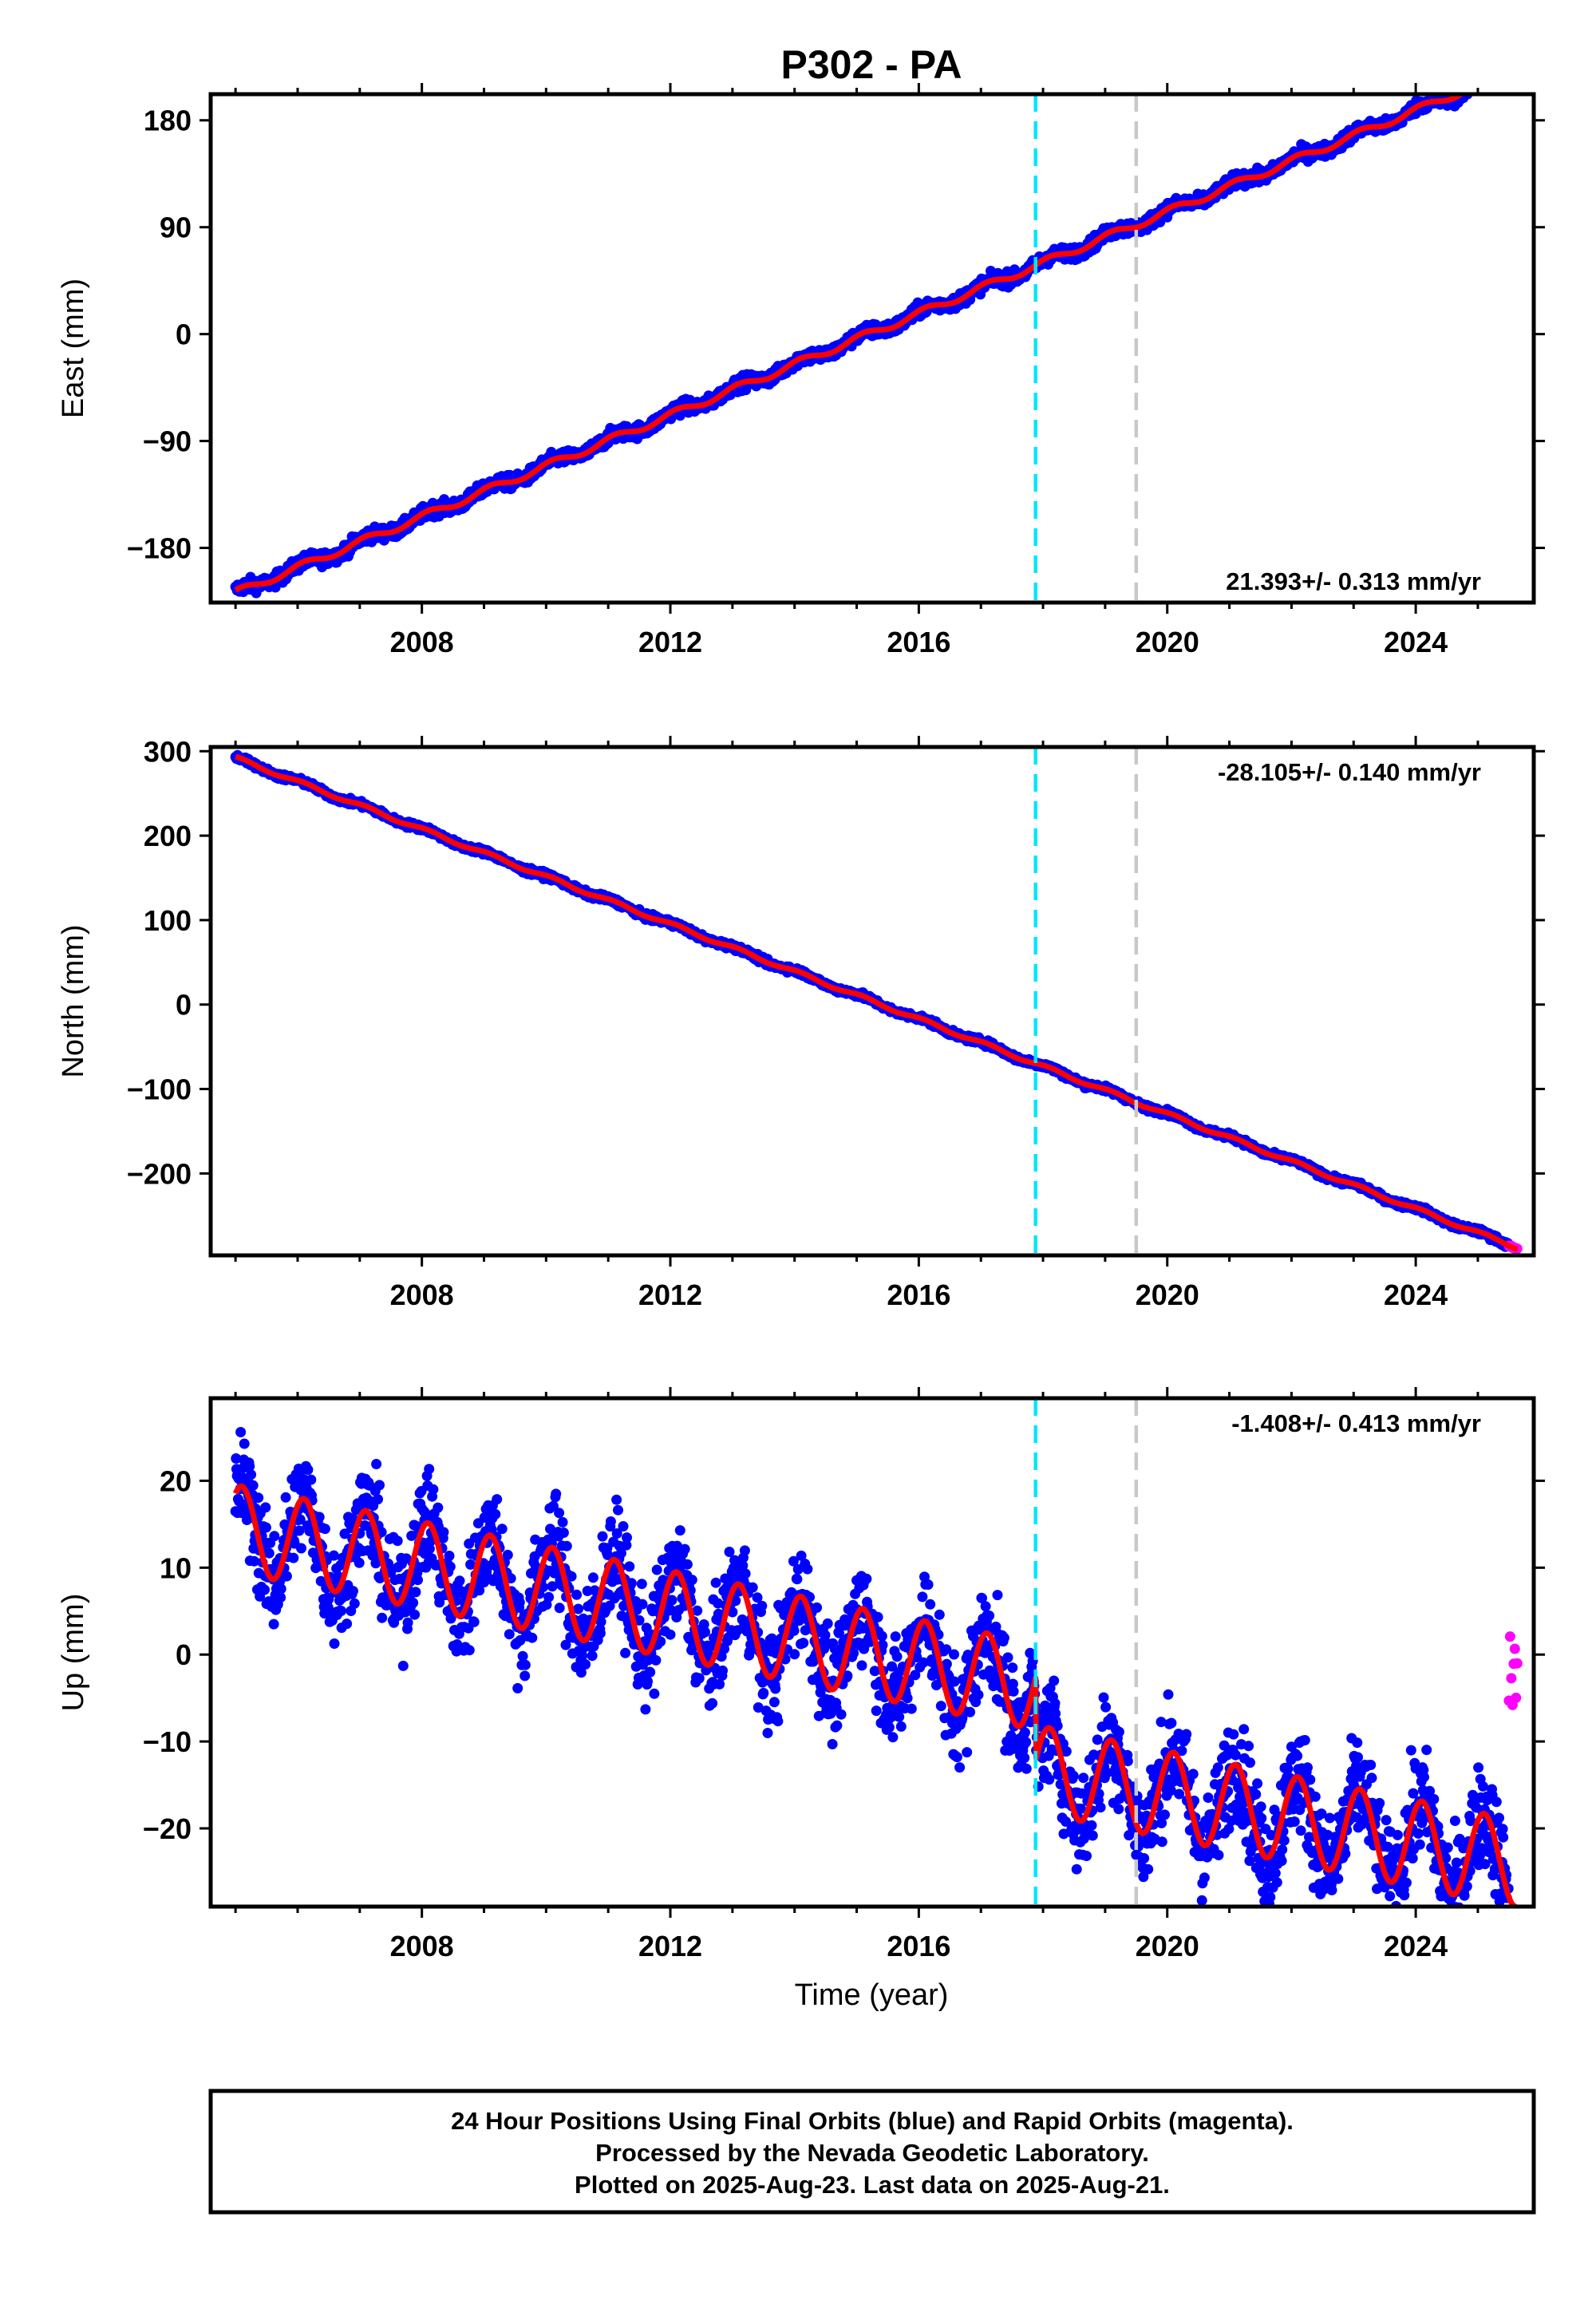 This screenshot has width=1596, height=2316. Describe the element at coordinates (1353, 581) in the screenshot. I see `rate-label: 21.393+/- 0.313 mm/yr` at that location.